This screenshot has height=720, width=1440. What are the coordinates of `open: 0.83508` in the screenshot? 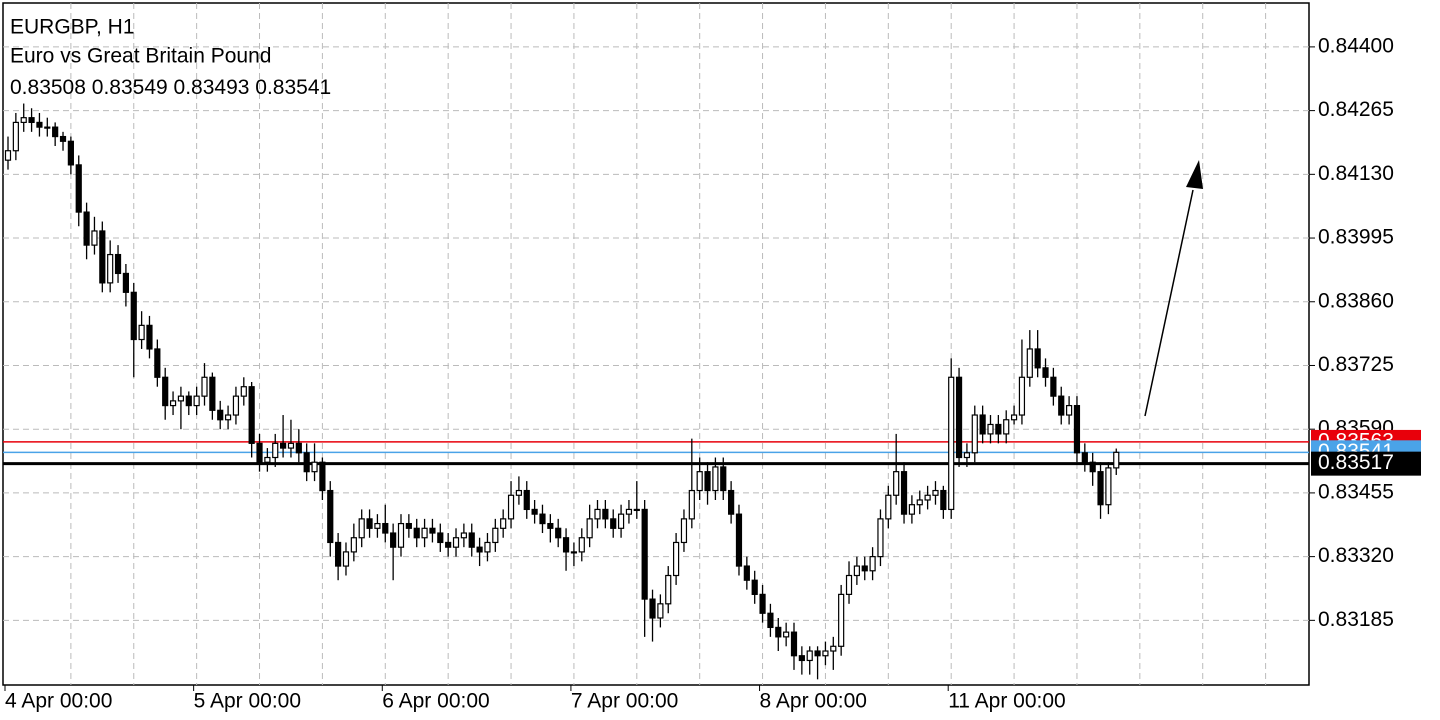 It's located at (48, 87).